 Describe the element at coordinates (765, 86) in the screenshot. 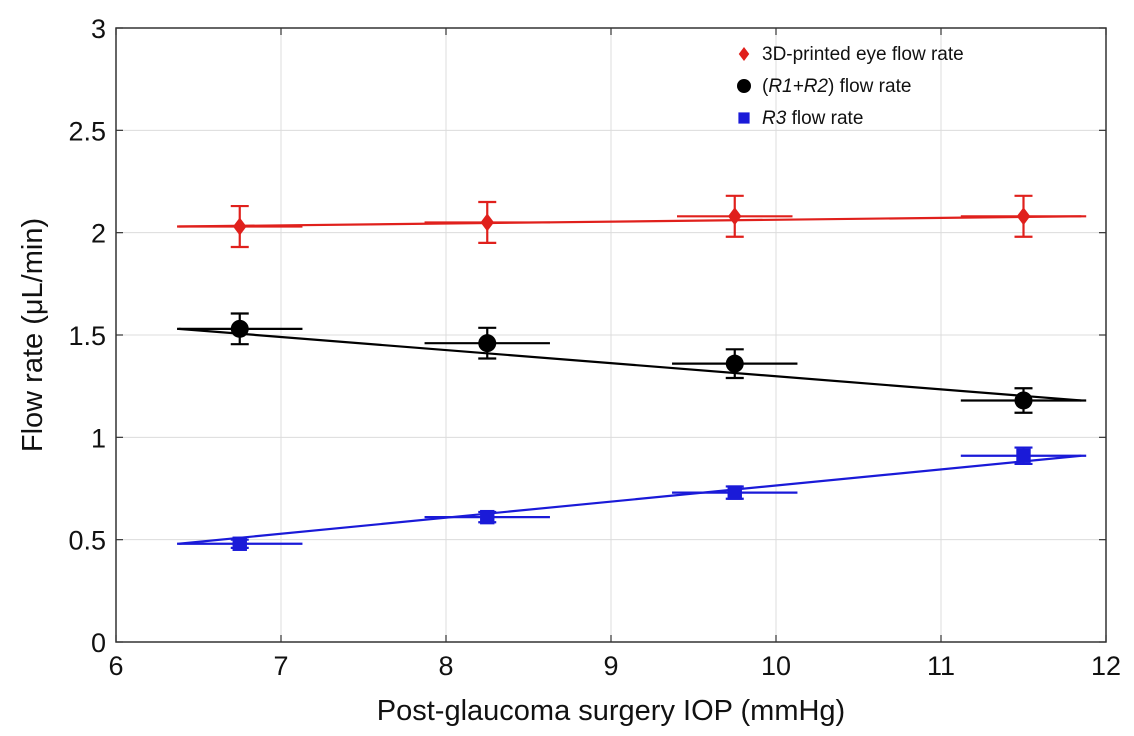

I see `legend-label-part: (` at that location.